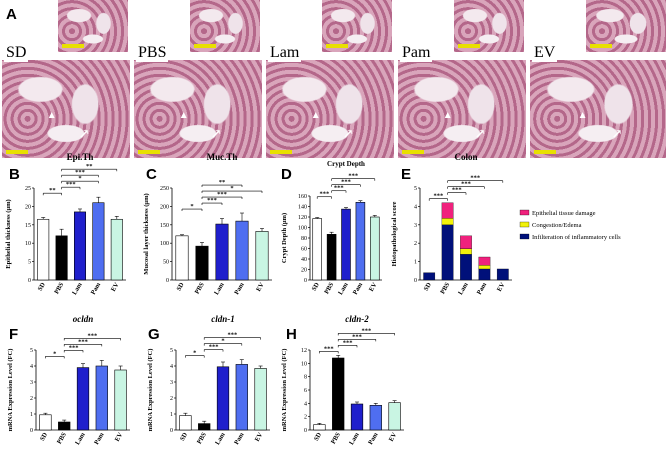 The image size is (669, 472). What do you see at coordinates (223, 319) in the screenshot?
I see `chart-title-g: cldn-1` at bounding box center [223, 319].